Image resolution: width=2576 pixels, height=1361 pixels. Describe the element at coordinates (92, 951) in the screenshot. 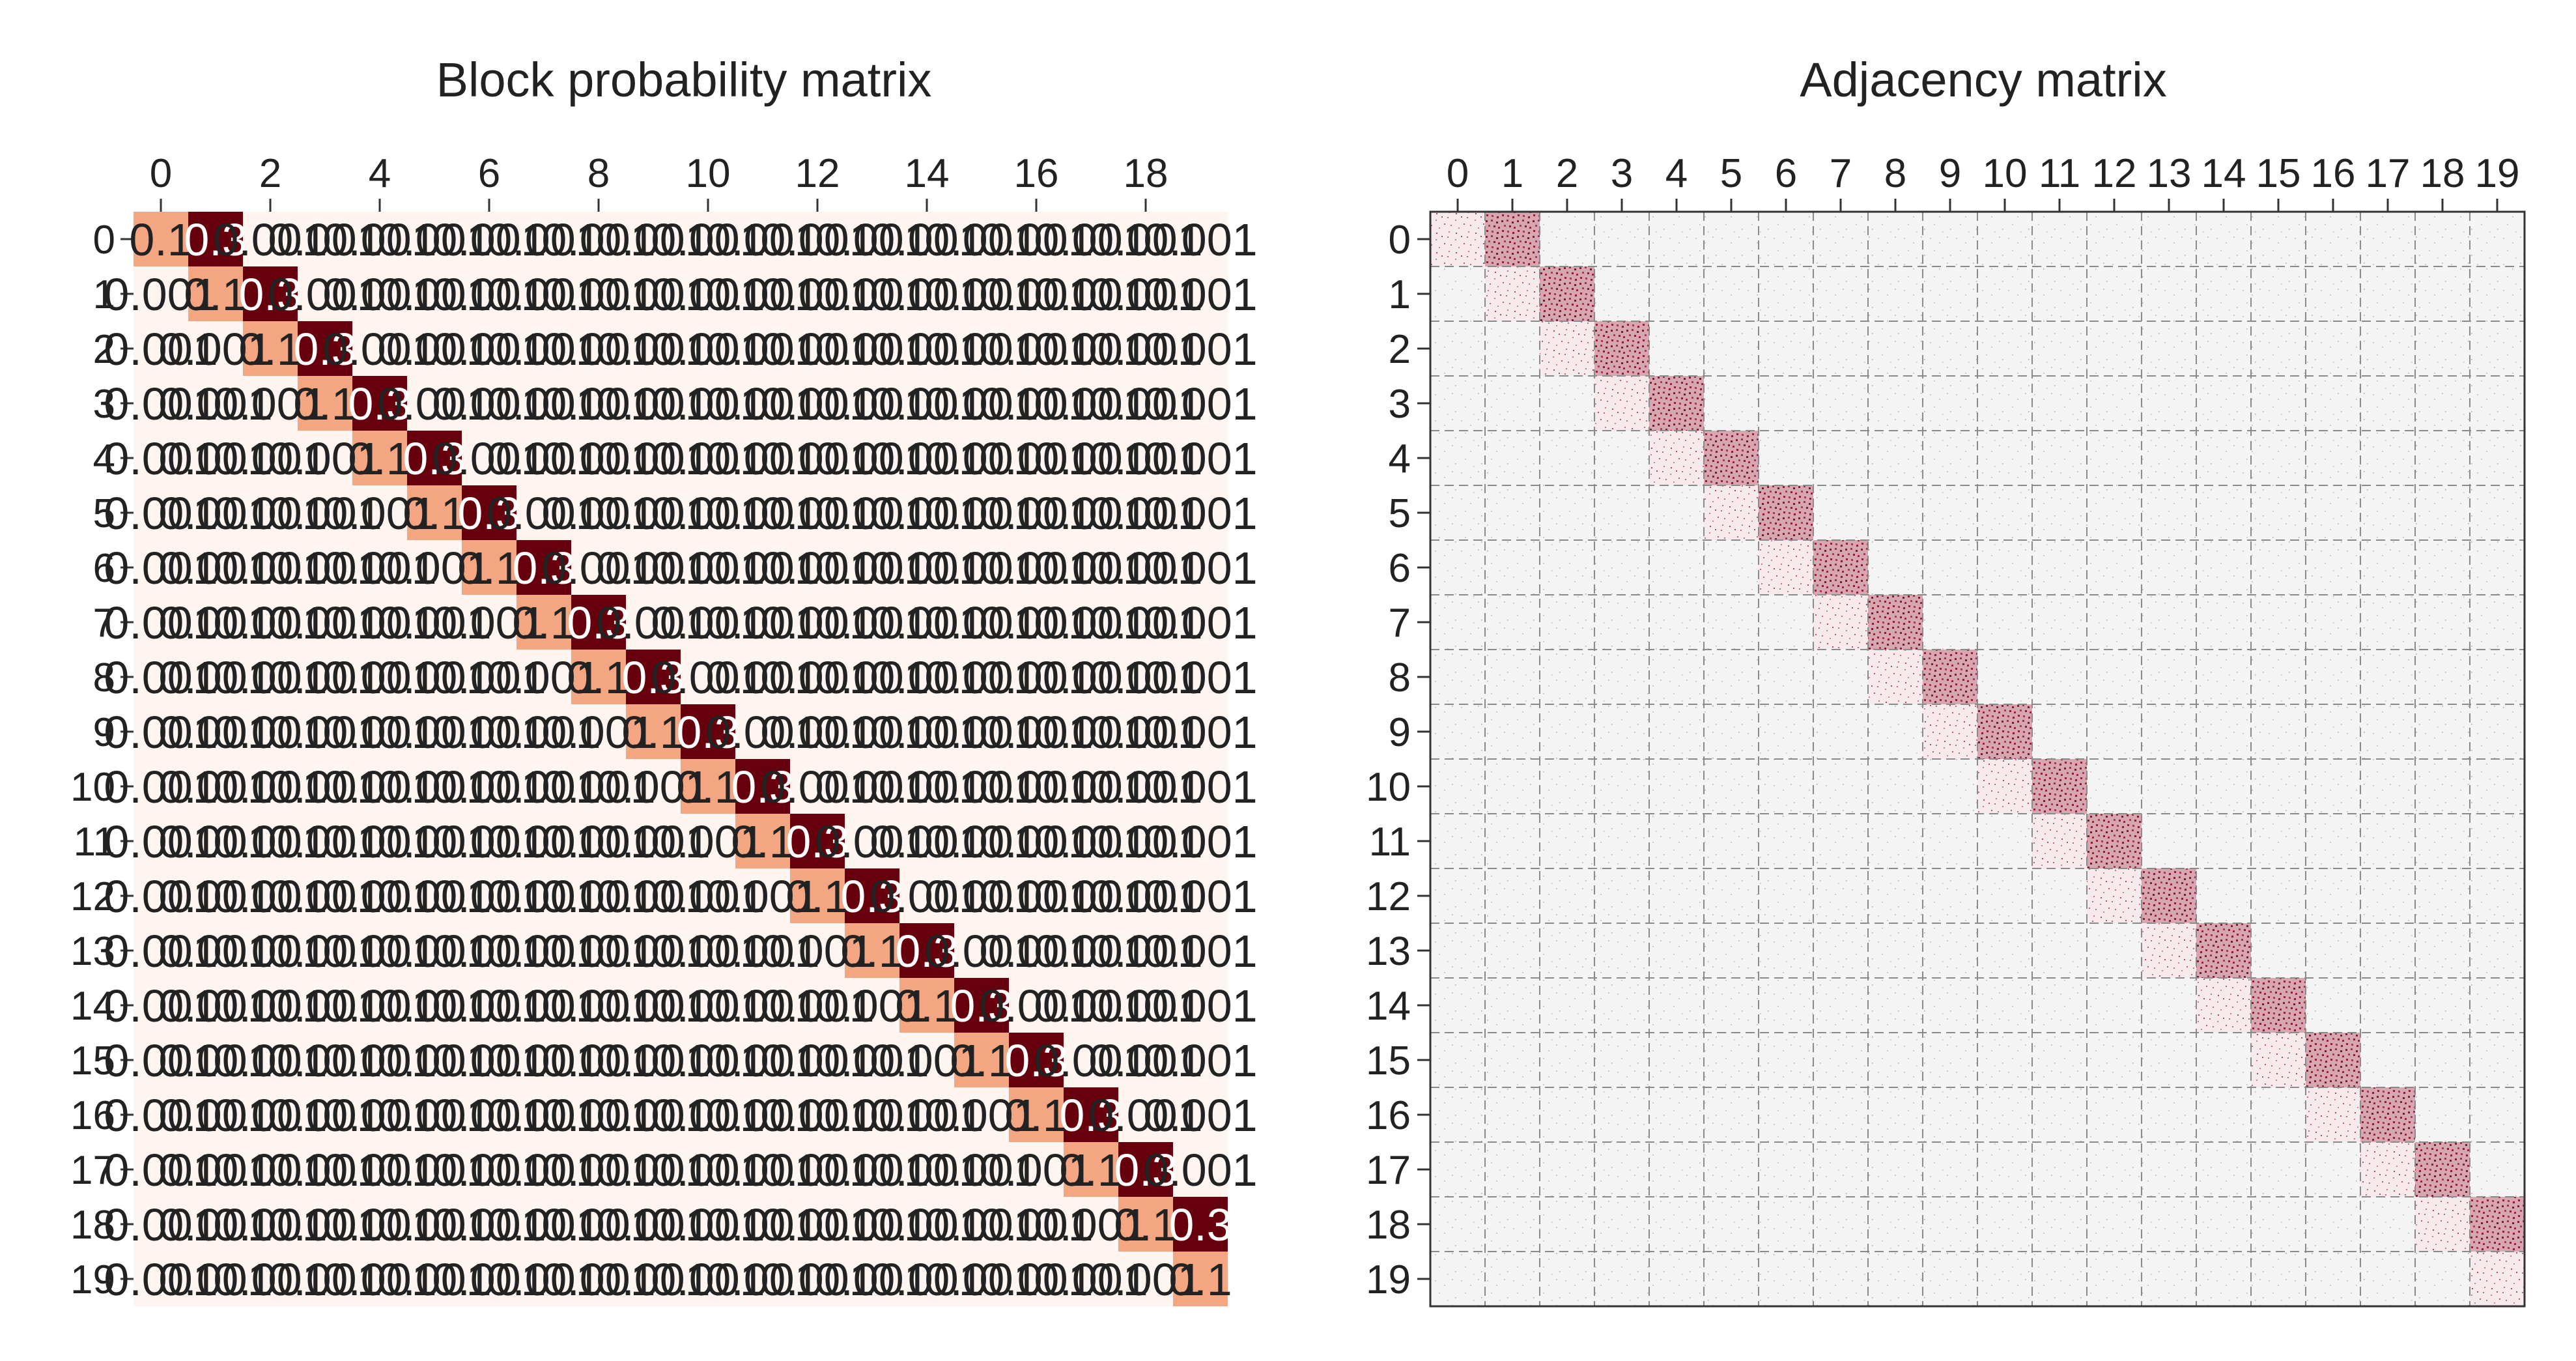

I see `y-tick-label: 13` at that location.